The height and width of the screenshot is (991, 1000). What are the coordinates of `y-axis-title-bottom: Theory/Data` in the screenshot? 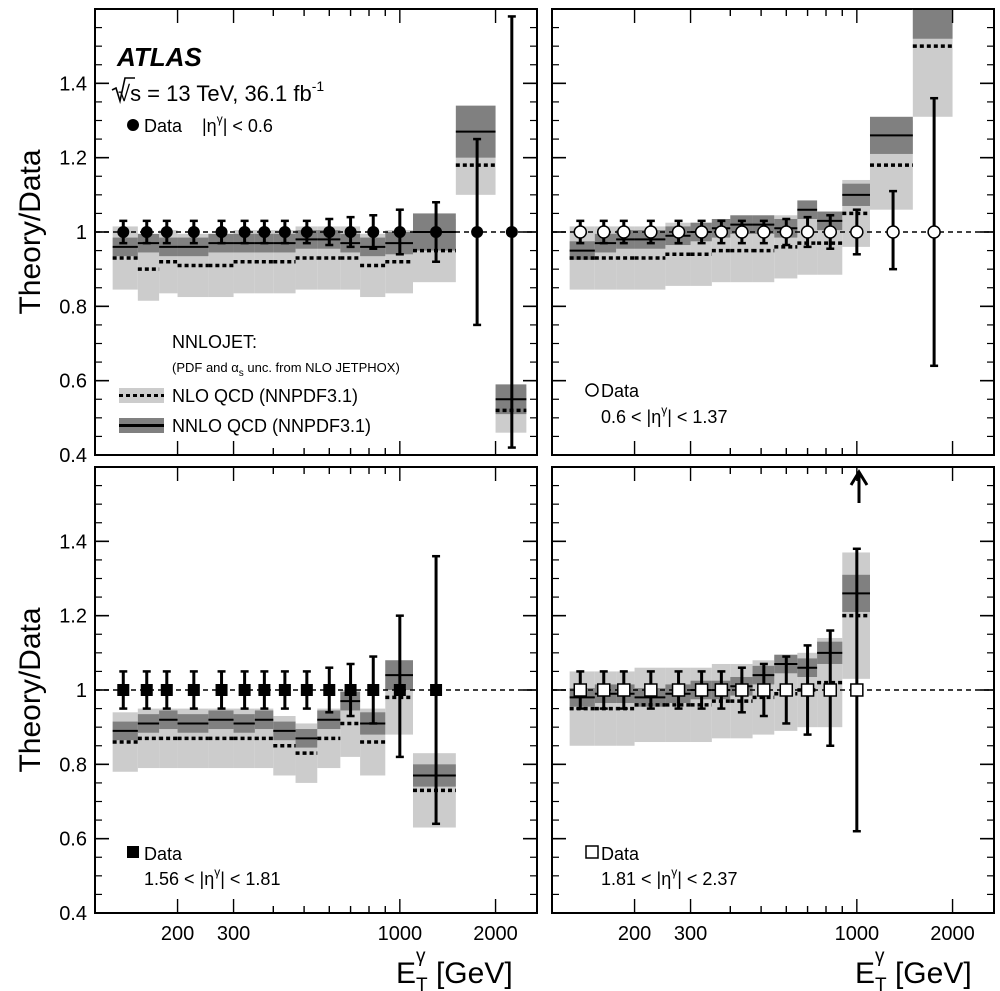 It's located at (30, 689).